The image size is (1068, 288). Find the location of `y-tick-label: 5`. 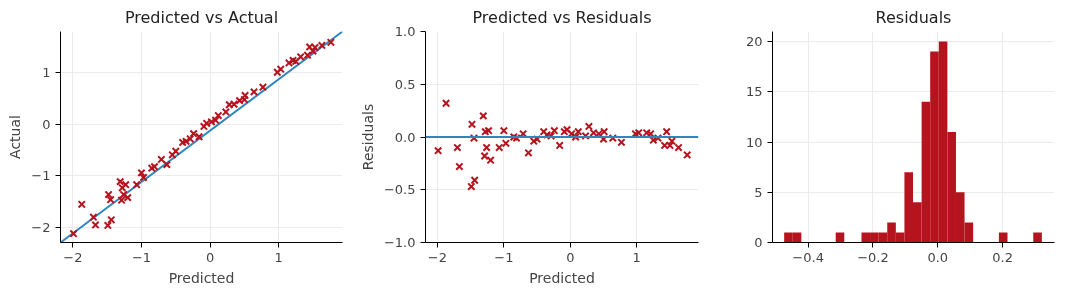

y-tick-label: 5 is located at coordinates (758, 192).